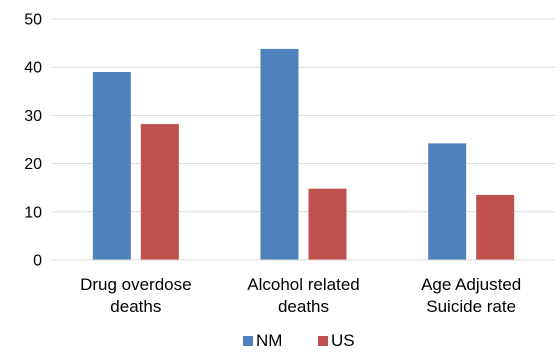 The height and width of the screenshot is (352, 560). Describe the element at coordinates (33, 20) in the screenshot. I see `y-tick-label: 50` at that location.